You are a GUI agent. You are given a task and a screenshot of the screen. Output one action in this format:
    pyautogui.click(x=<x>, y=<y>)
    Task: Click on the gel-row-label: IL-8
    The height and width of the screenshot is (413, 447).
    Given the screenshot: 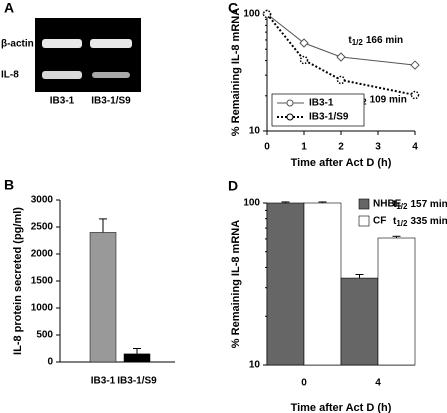 What is the action you would take?
    pyautogui.click(x=10, y=75)
    